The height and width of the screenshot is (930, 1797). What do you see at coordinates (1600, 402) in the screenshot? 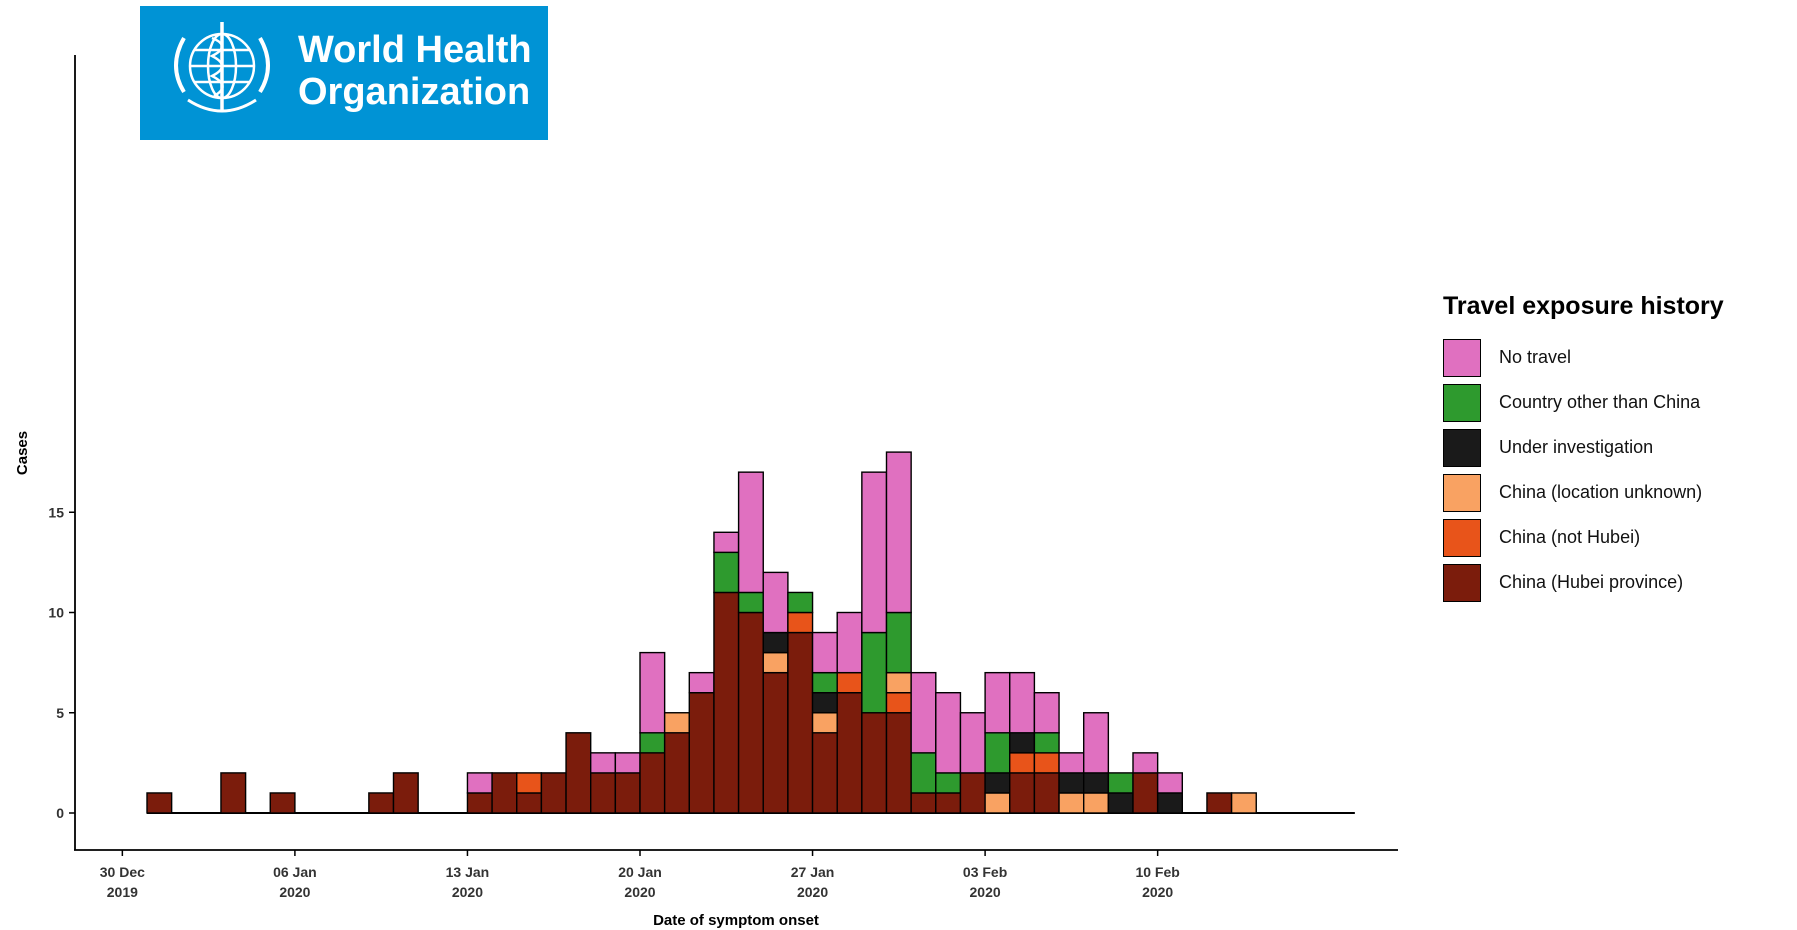
I see `legend-label: Country other than China` at bounding box center [1600, 402].